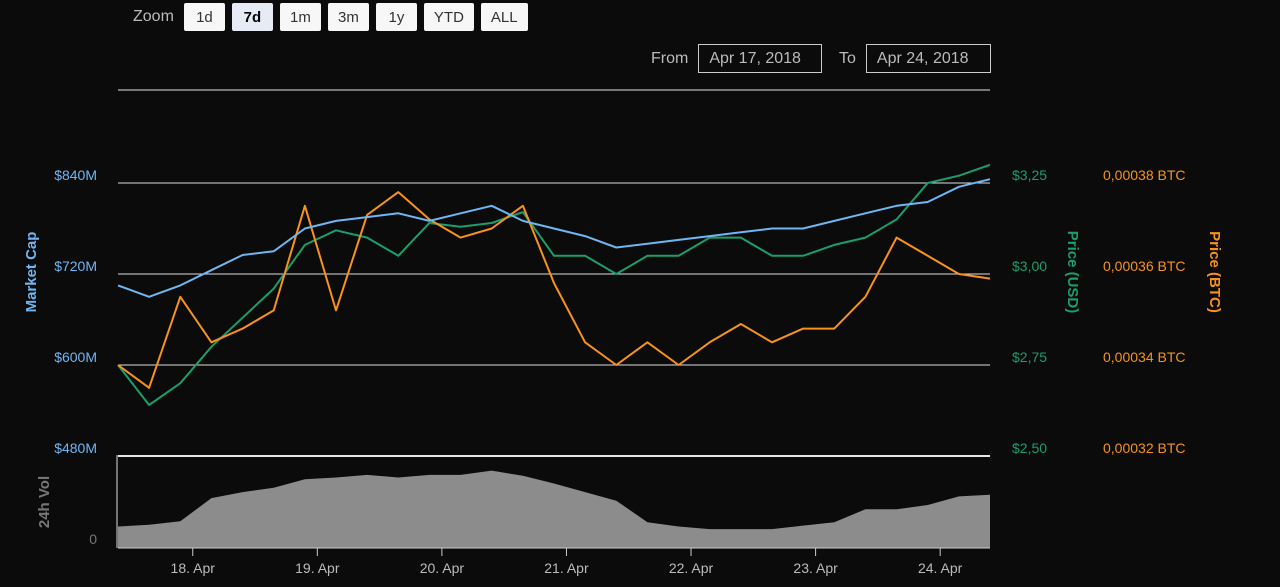  I want to click on range-to: To Apr 24, 2018, so click(915, 58).